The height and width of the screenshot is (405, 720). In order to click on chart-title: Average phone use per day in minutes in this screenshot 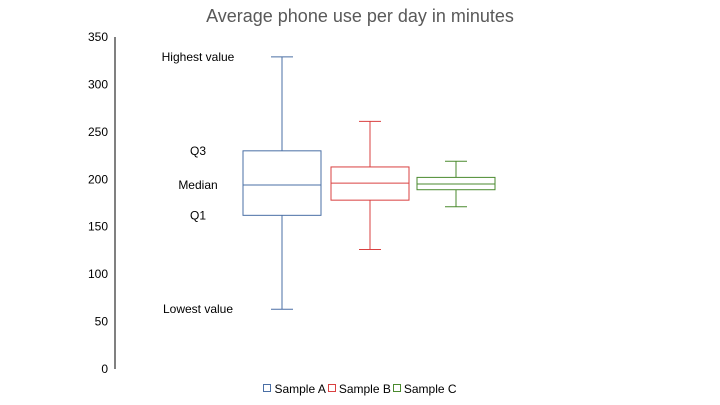, I will do `click(360, 16)`.